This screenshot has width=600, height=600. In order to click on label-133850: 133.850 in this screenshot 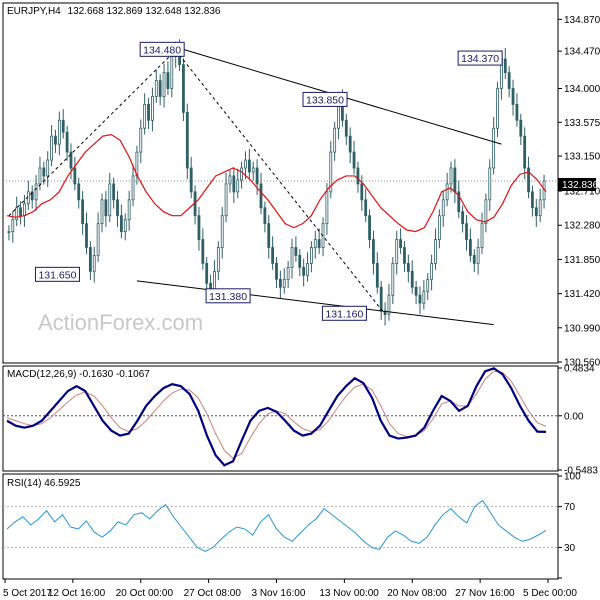, I will do `click(325, 100)`.